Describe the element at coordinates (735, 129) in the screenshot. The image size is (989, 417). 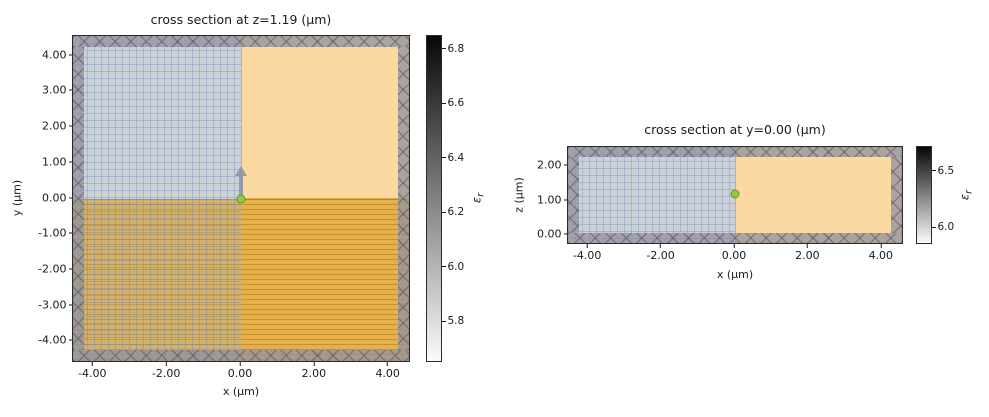
I see `plot-title: cross section at y=0.00 (μm)` at that location.